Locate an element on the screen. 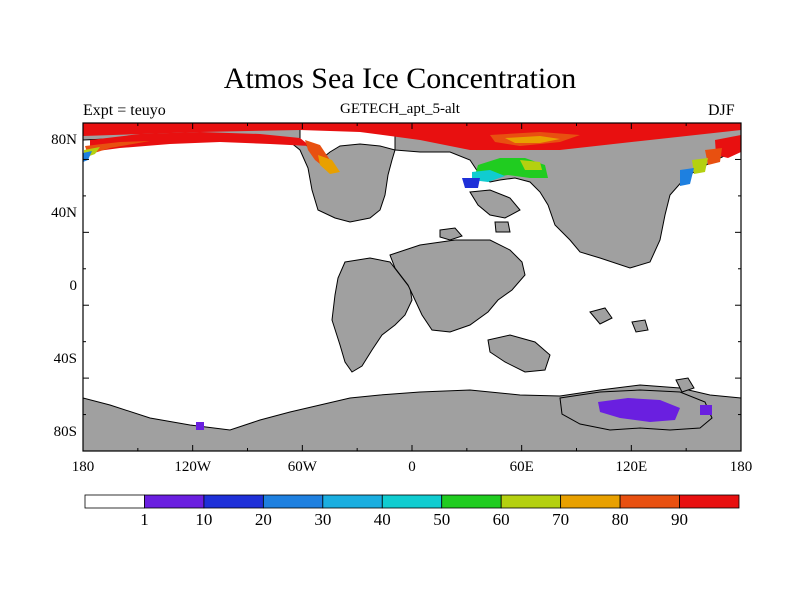 The image size is (800, 600). sea-ice-eurasian-yellow is located at coordinates (531, 165).